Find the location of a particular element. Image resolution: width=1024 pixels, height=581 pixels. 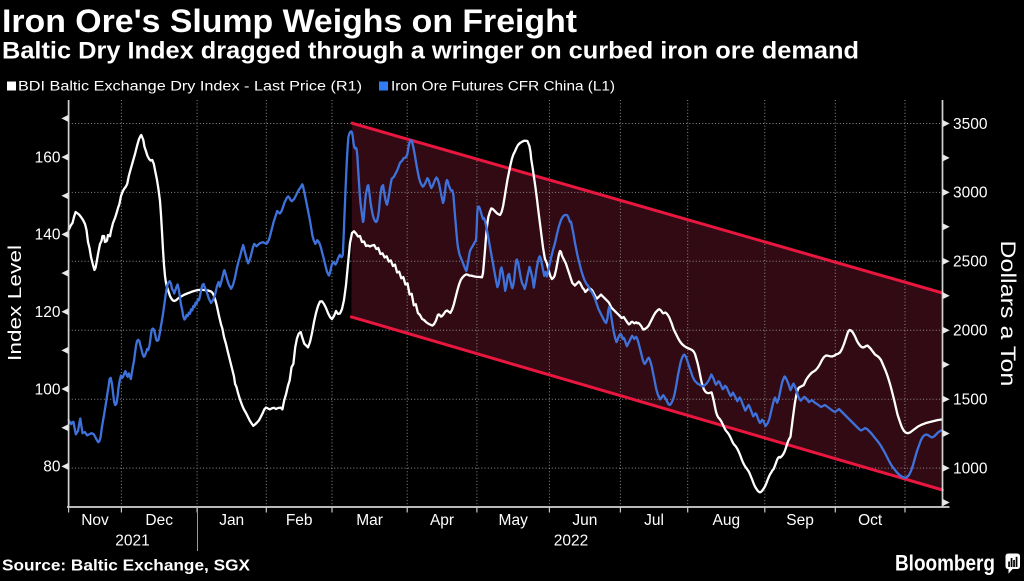

svg-text: Dollars a Ton is located at coordinates (1007, 313).